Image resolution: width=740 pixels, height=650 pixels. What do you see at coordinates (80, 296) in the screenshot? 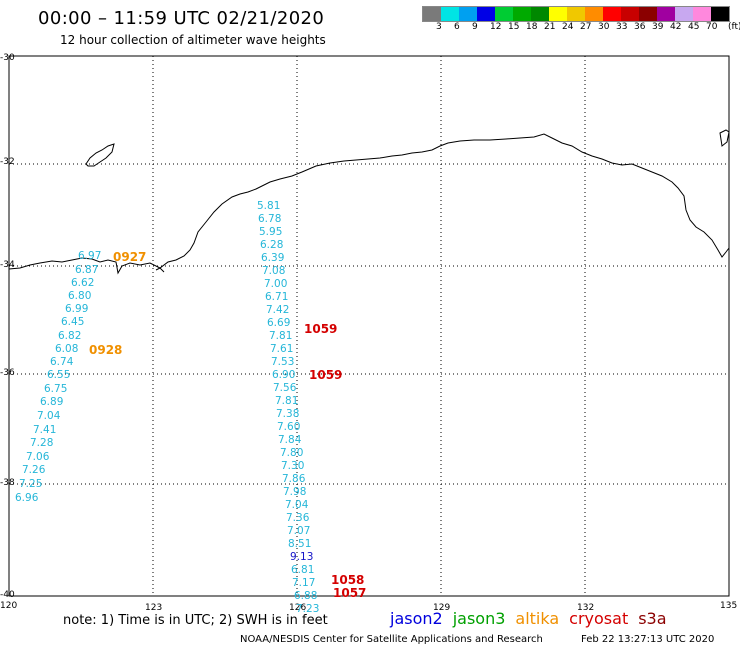
I see `swh-value: 6.80` at bounding box center [80, 296].